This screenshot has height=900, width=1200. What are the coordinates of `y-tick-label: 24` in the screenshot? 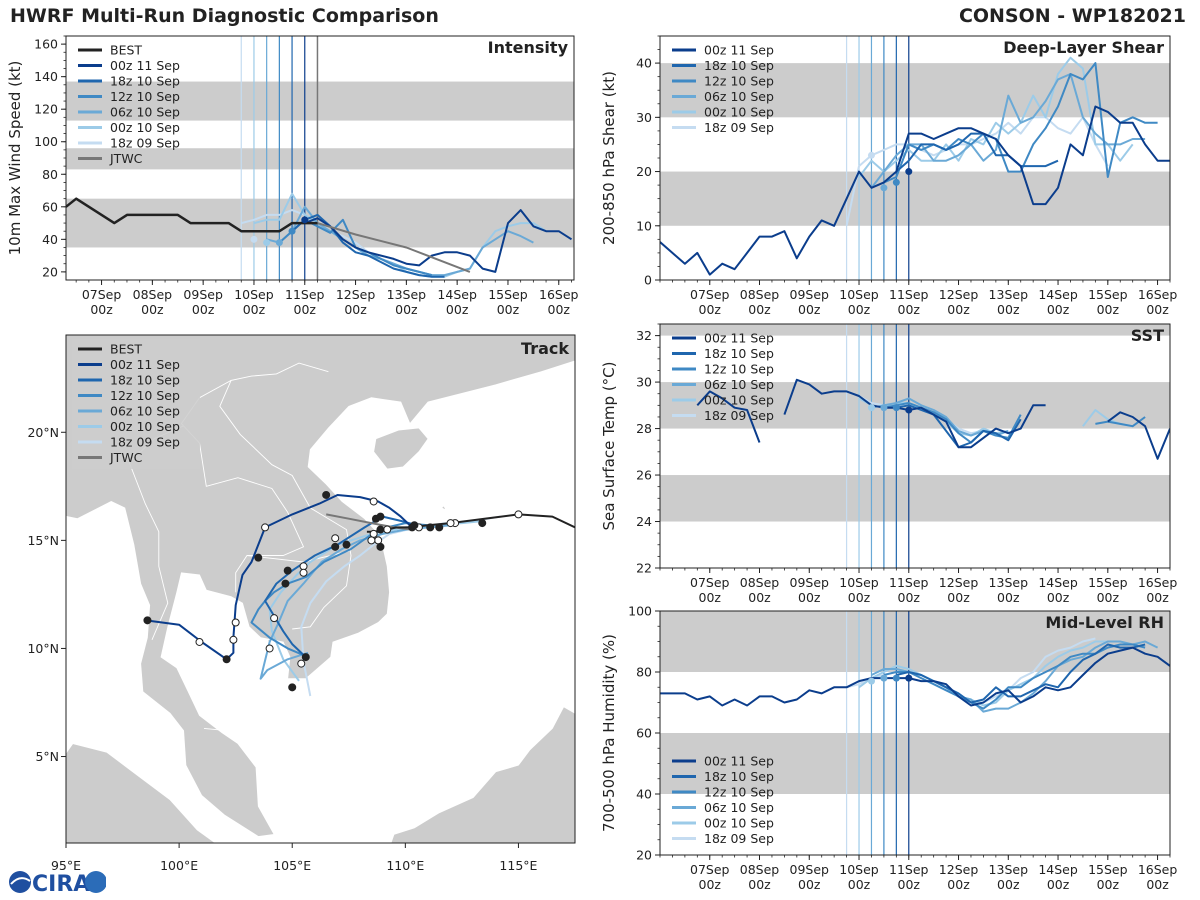 It's located at (644, 521).